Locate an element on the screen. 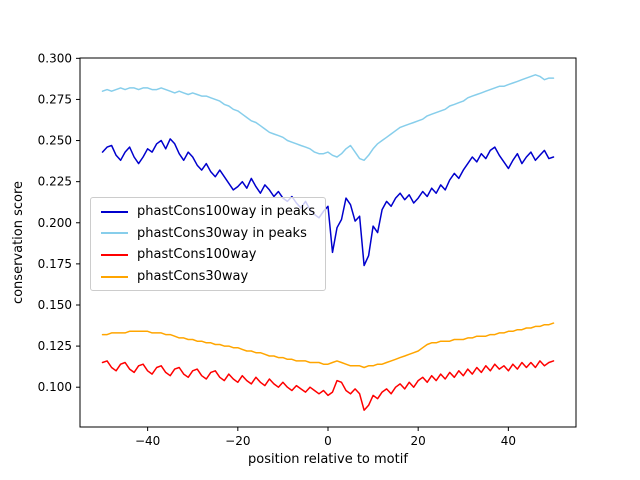  x-tick-label: 0 is located at coordinates (328, 441).